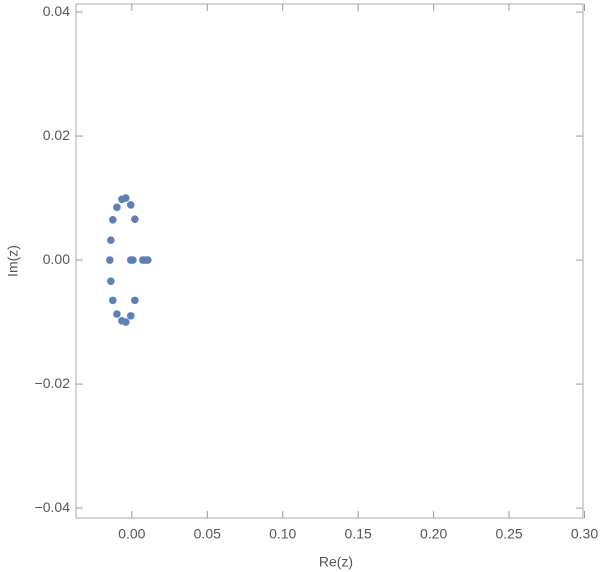  I want to click on y-tick-label: 0.02, so click(56, 135).